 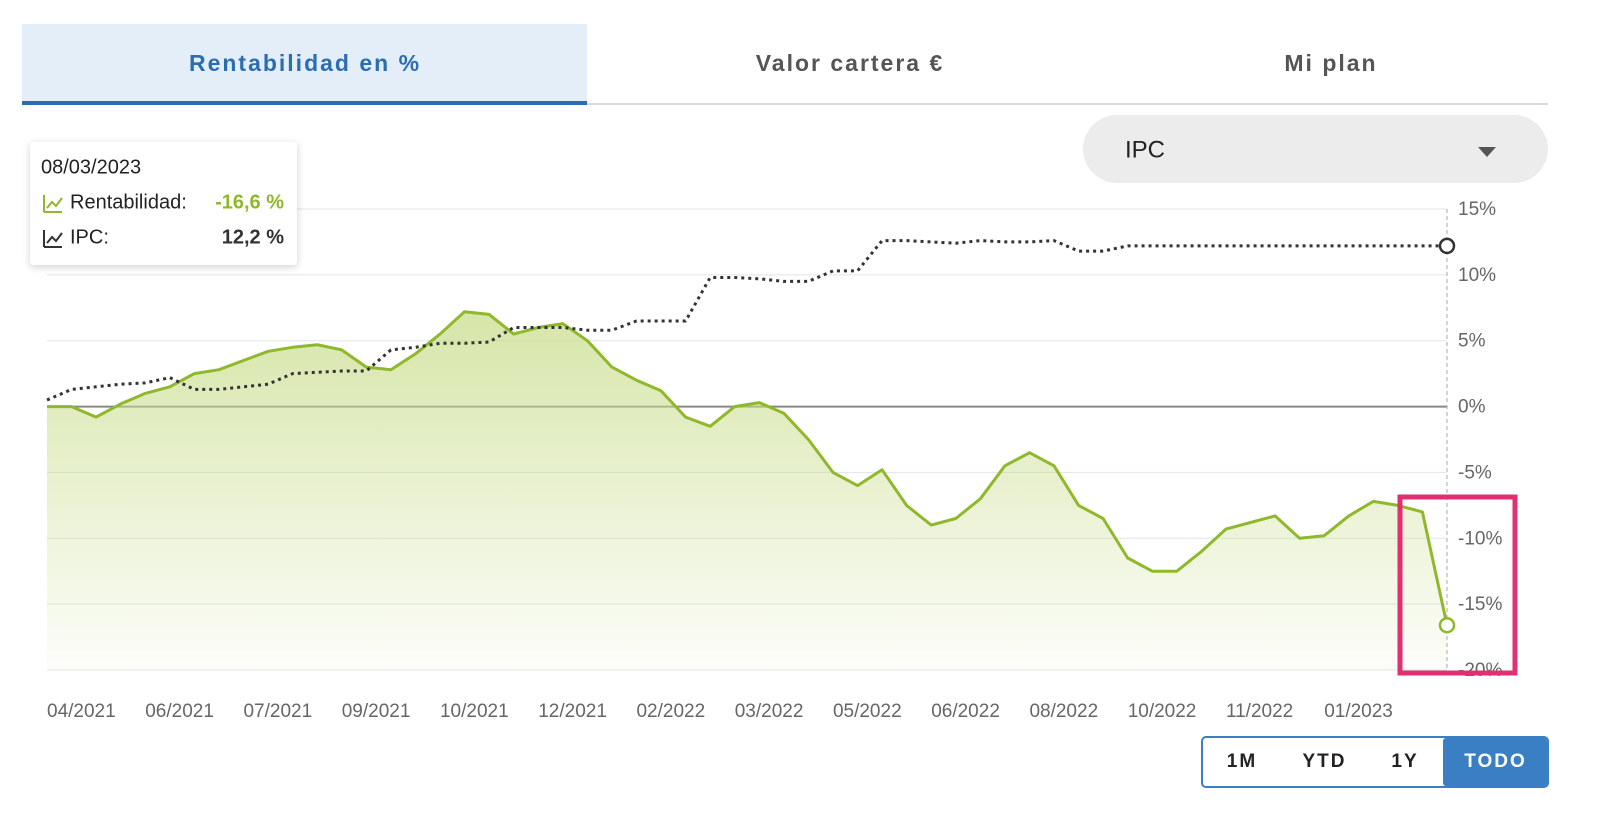 I want to click on range-button: TODO, so click(x=1495, y=761).